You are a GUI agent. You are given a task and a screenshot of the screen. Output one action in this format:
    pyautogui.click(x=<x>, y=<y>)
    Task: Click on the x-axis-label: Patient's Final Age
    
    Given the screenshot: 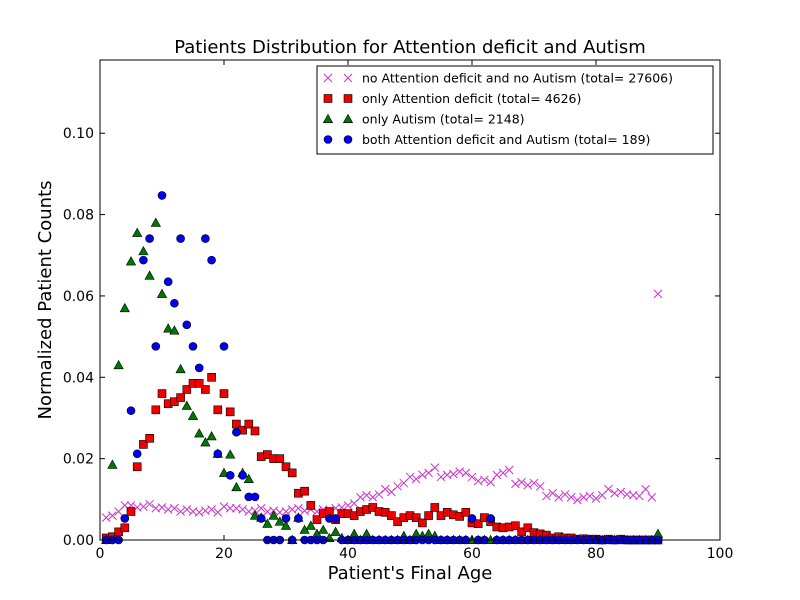 What is the action you would take?
    pyautogui.click(x=410, y=573)
    